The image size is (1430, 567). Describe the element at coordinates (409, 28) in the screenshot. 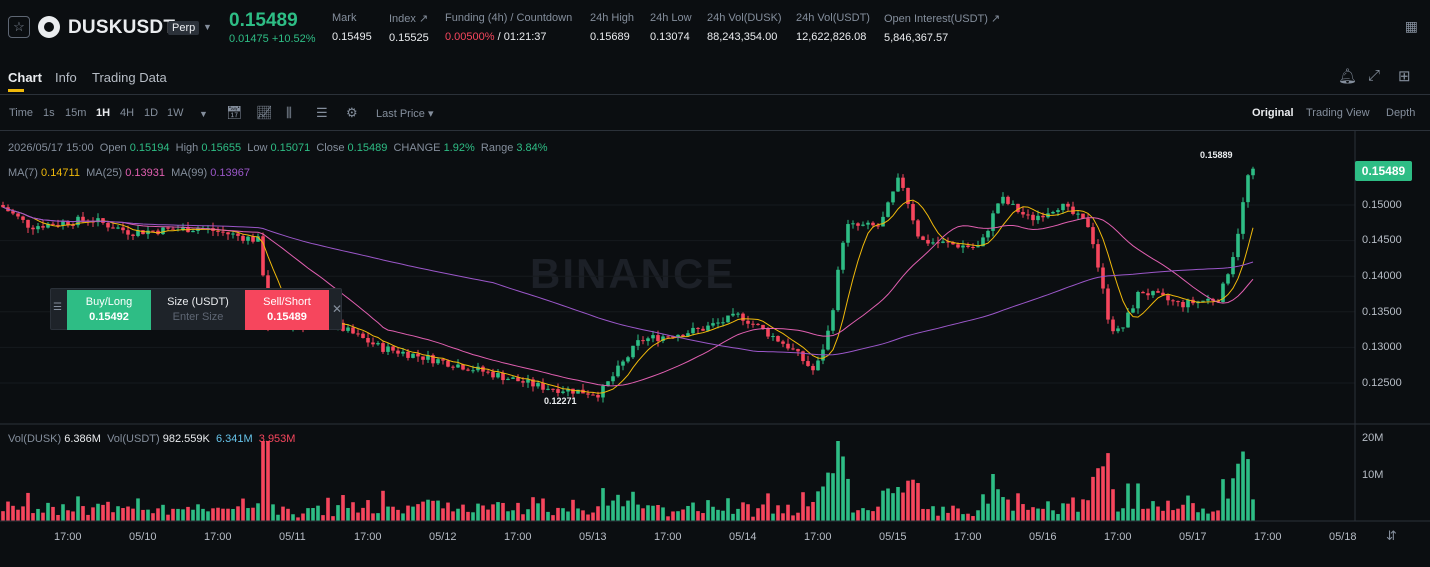

I see `stat-index: Index ↗ 0.15525` at that location.